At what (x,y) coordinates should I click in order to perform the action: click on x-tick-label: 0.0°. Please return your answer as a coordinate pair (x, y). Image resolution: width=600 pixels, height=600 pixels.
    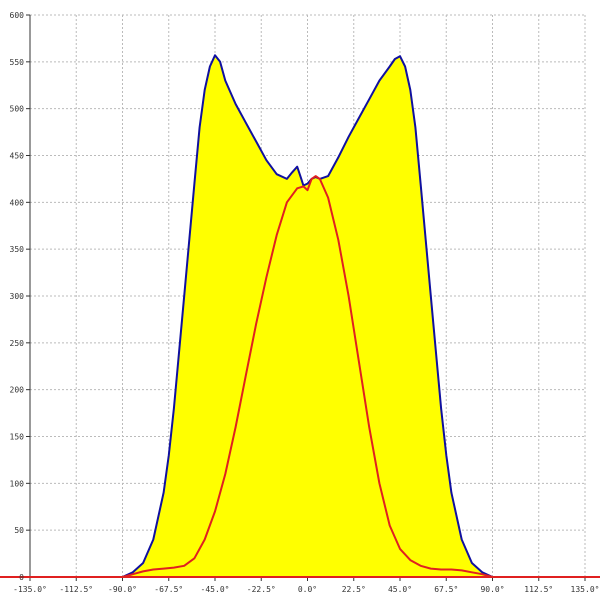
    Looking at the image, I should click on (307, 589).